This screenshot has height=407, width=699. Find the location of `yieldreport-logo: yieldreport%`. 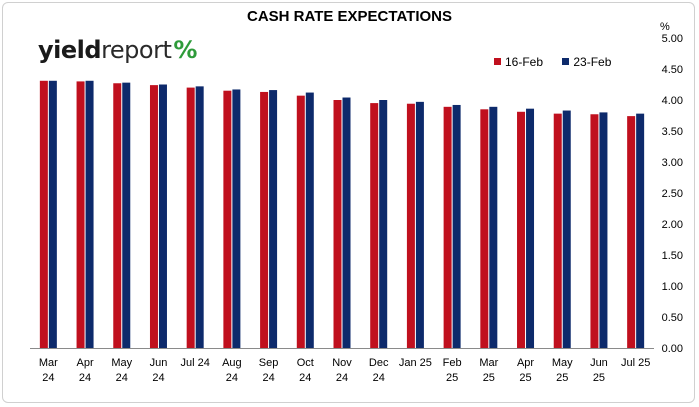

yieldreport-logo: yieldreport% is located at coordinates (117, 50).